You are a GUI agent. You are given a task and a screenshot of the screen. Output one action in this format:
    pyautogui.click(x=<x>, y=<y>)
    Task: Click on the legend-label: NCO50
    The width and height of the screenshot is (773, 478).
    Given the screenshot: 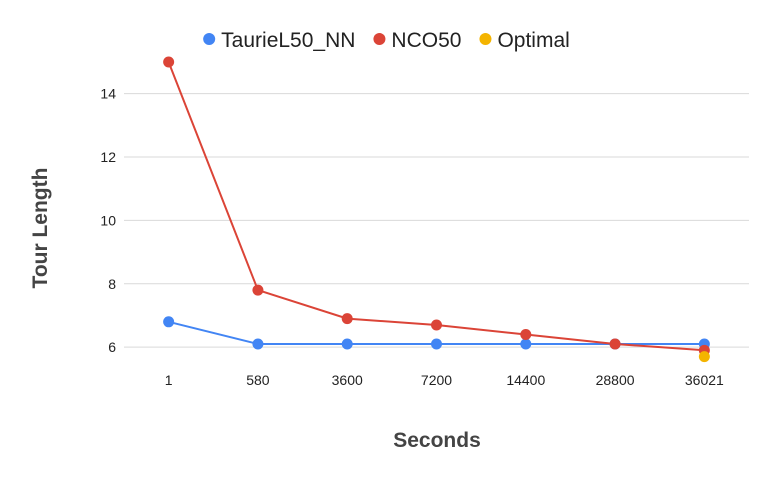 What is the action you would take?
    pyautogui.click(x=426, y=40)
    